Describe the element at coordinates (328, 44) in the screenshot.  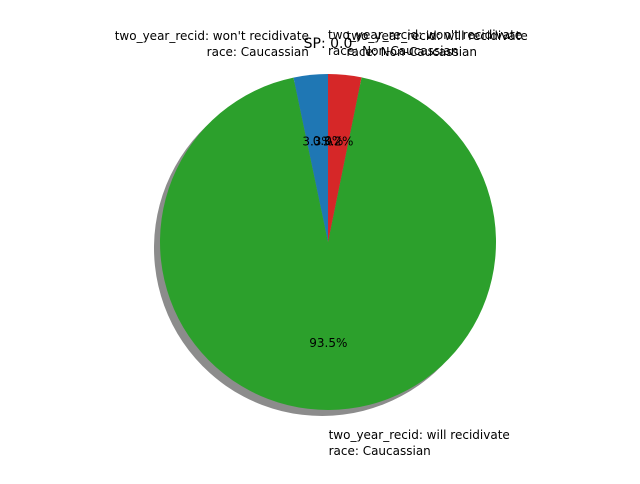
I see `chart-title: SP: 0.0` at that location.